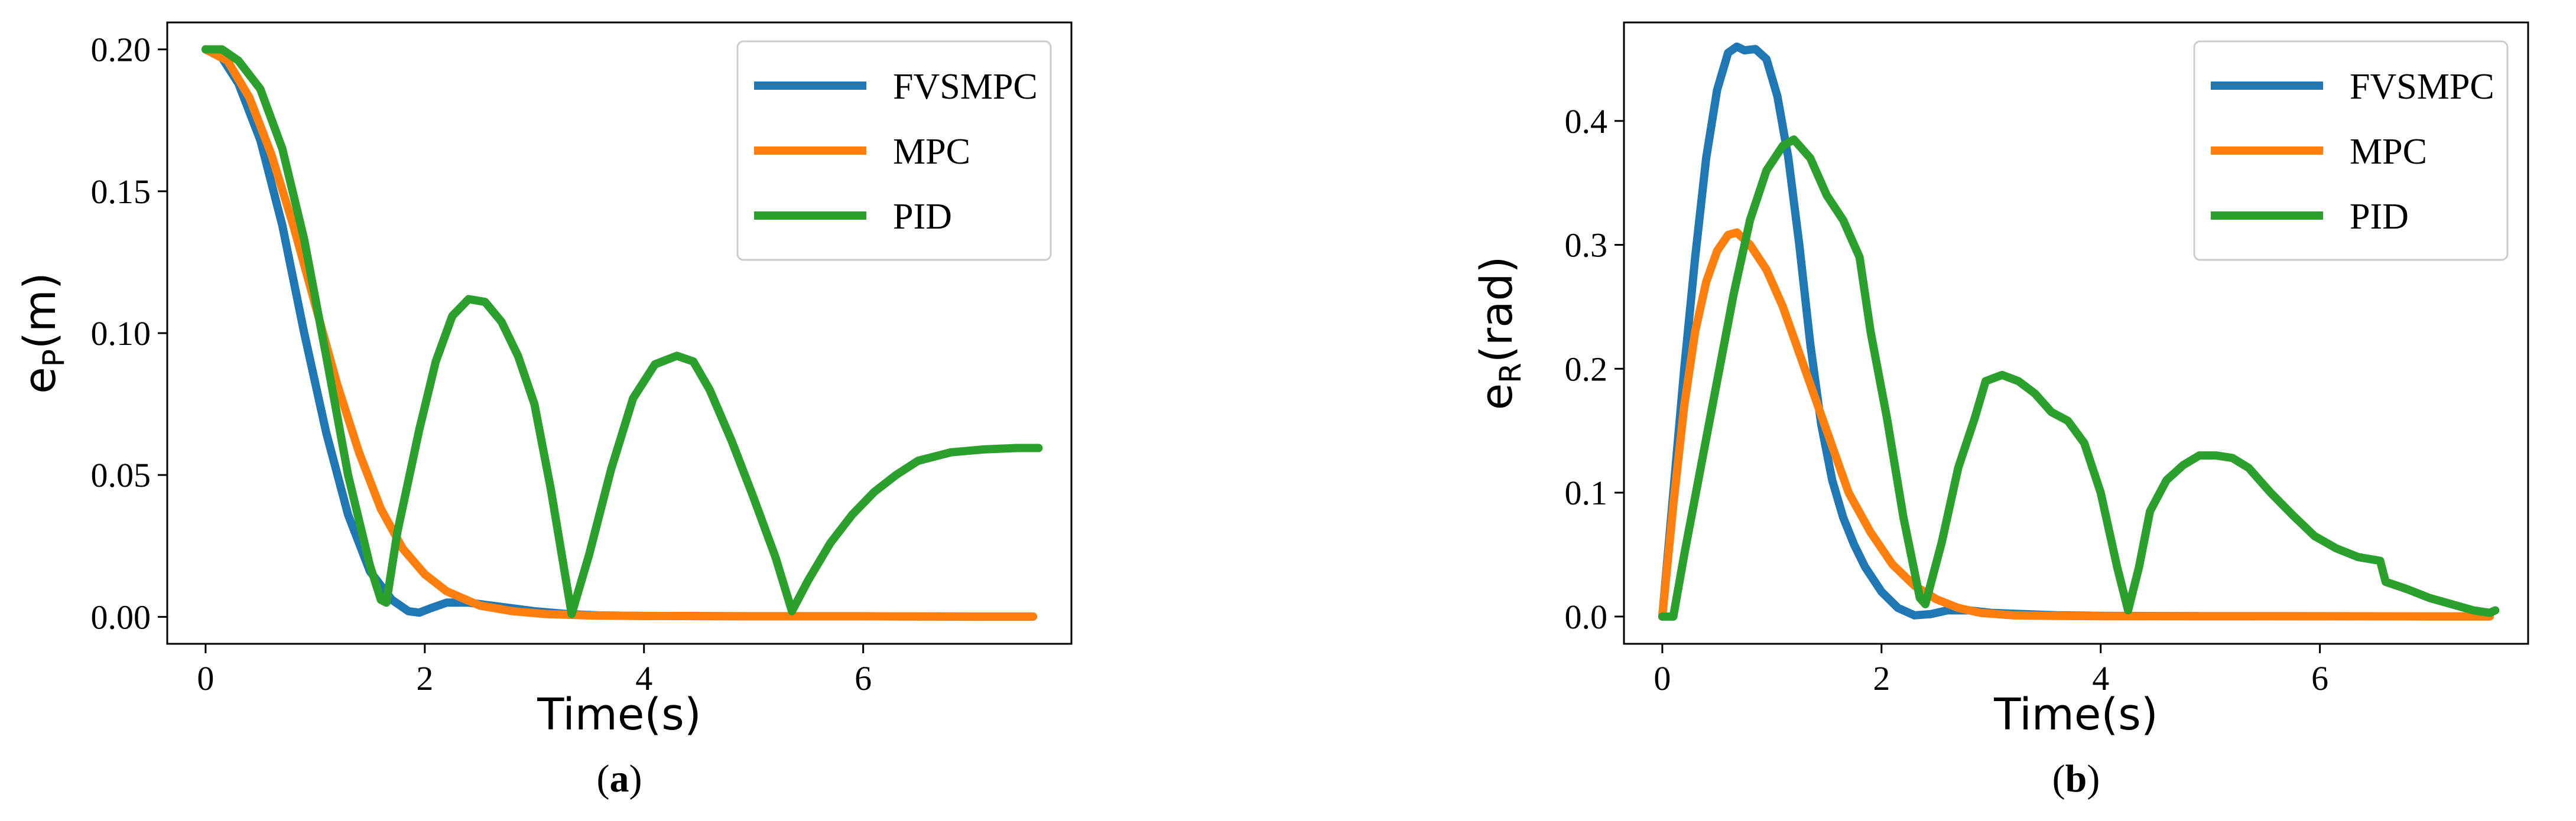  Describe the element at coordinates (121, 475) in the screenshot. I see `y-tick-label: 0.05` at that location.